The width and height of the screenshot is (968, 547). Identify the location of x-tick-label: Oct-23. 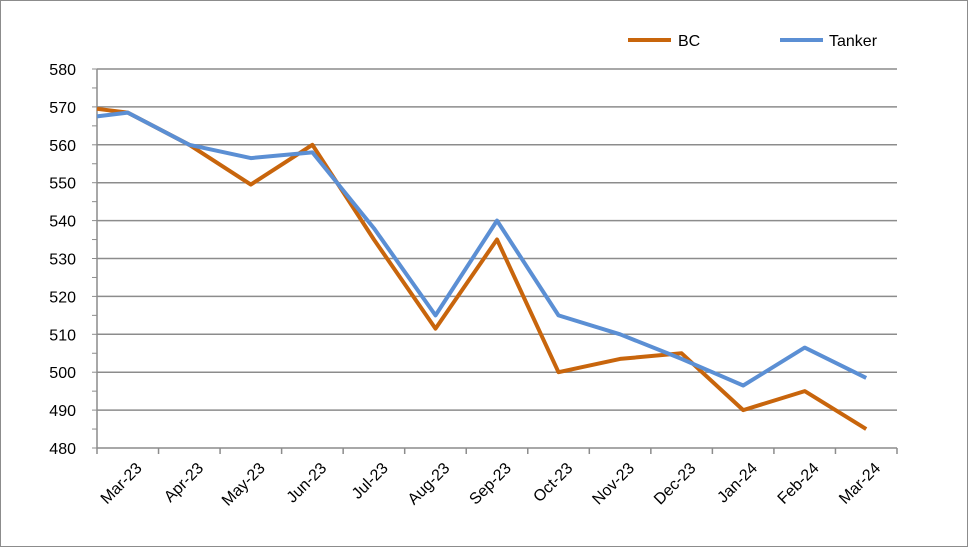
(553, 483).